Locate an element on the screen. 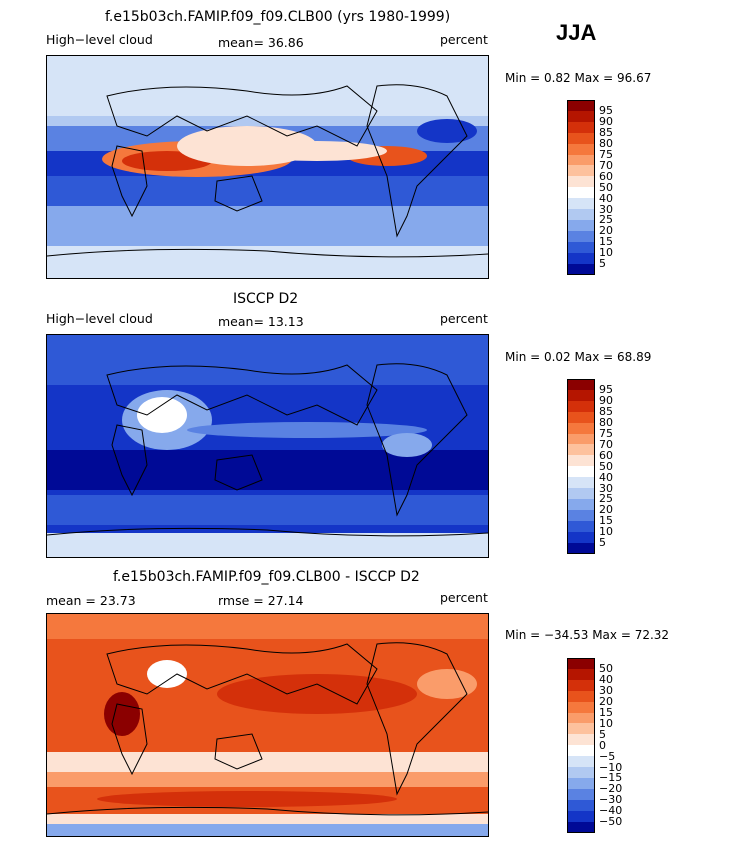 The width and height of the screenshot is (733, 842). colorbar-tick-label: 10 is located at coordinates (606, 532).